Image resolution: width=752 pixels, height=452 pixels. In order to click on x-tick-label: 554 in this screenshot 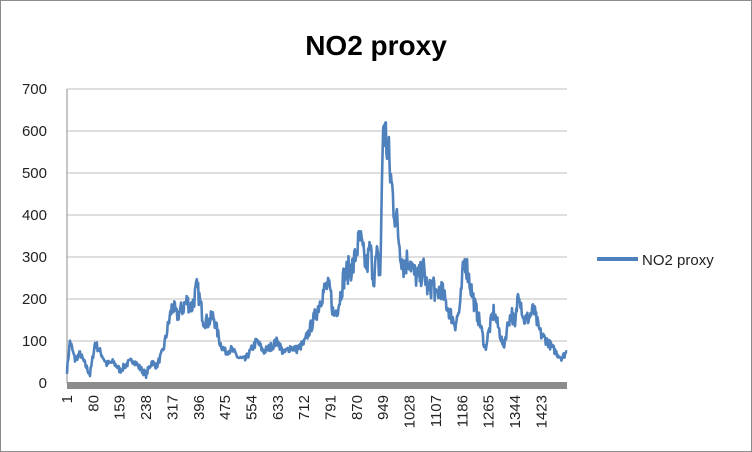, I will do `click(251, 407)`.